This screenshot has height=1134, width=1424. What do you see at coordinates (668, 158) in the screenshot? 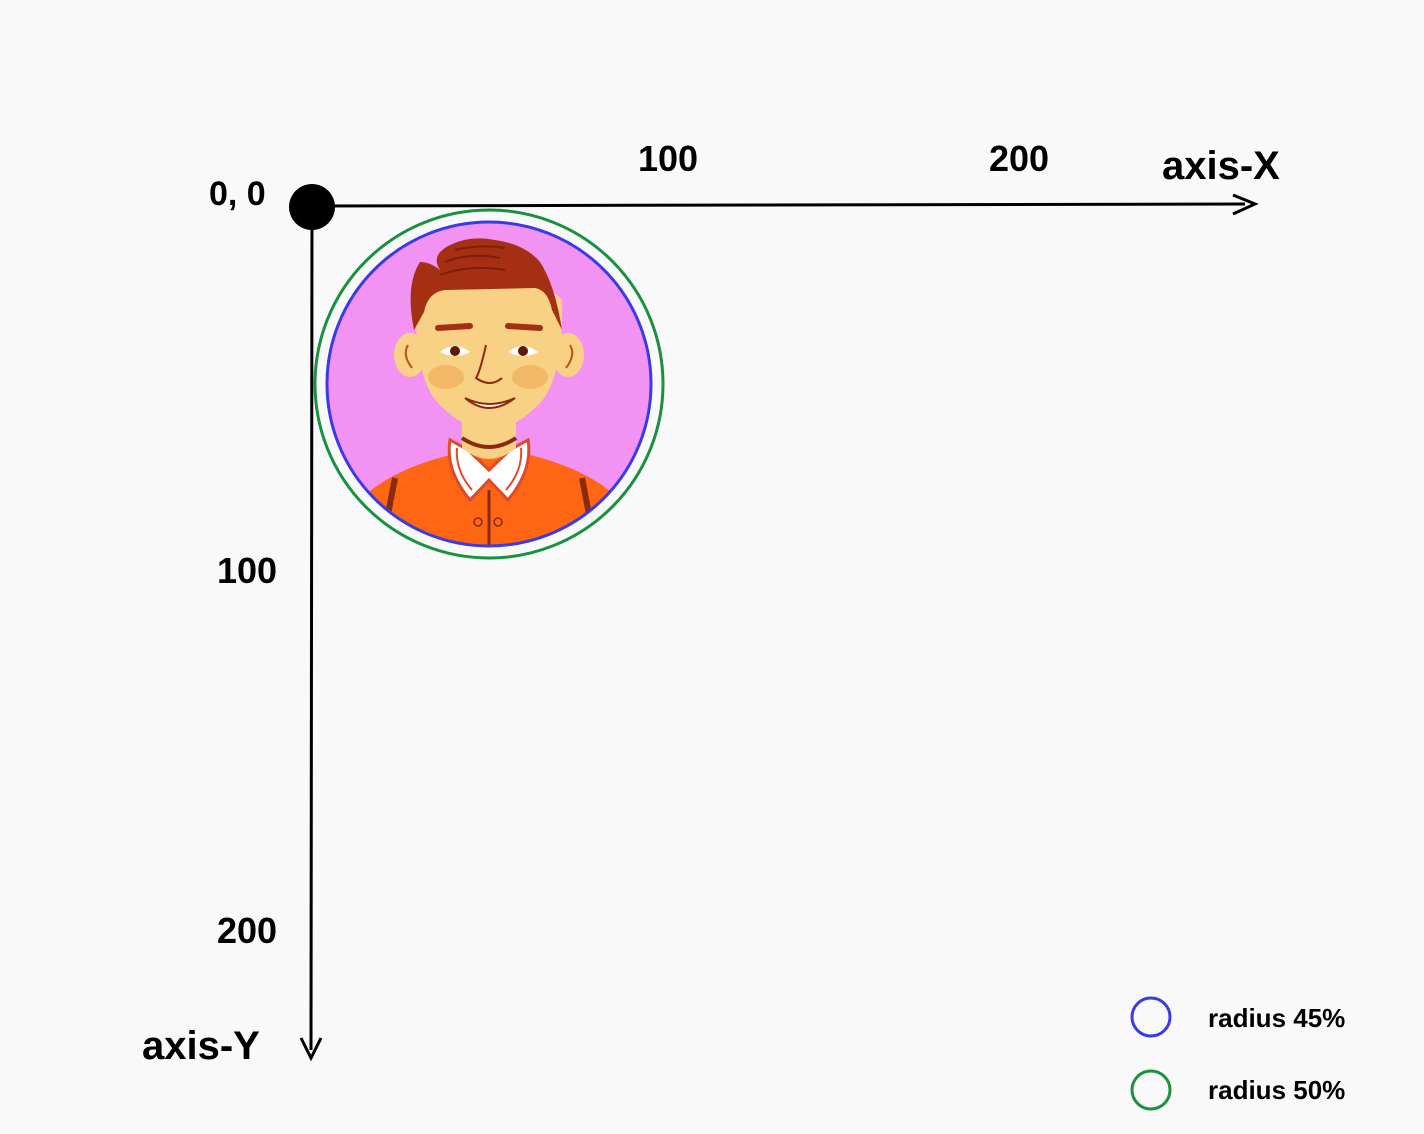
I see `x-tick-100: 100` at bounding box center [668, 158].